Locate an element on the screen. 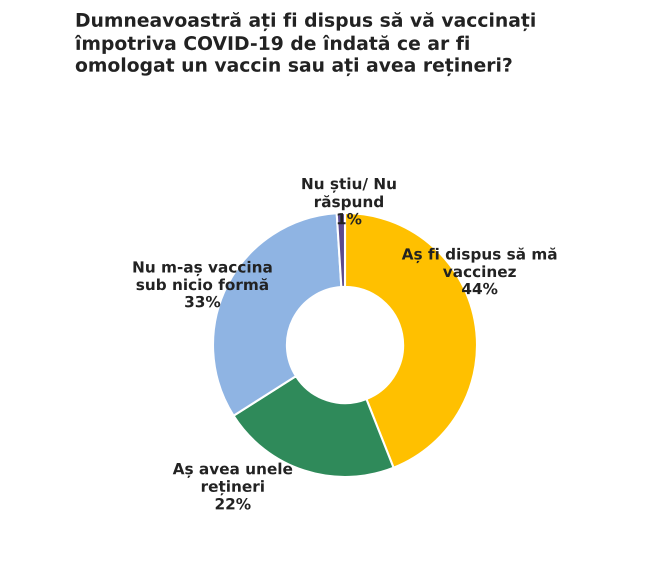 The width and height of the screenshot is (667, 566). slice-label: Aș avea unele rețineri is located at coordinates (232, 479).